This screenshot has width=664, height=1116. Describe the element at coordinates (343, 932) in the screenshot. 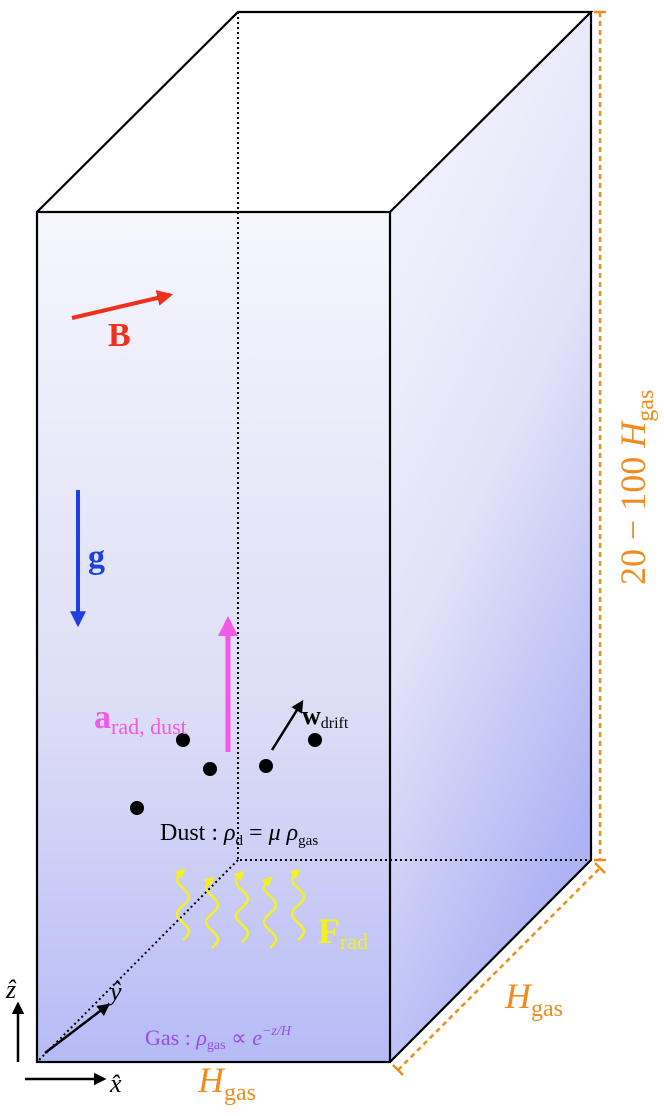

I see `f-label: Frad` at that location.